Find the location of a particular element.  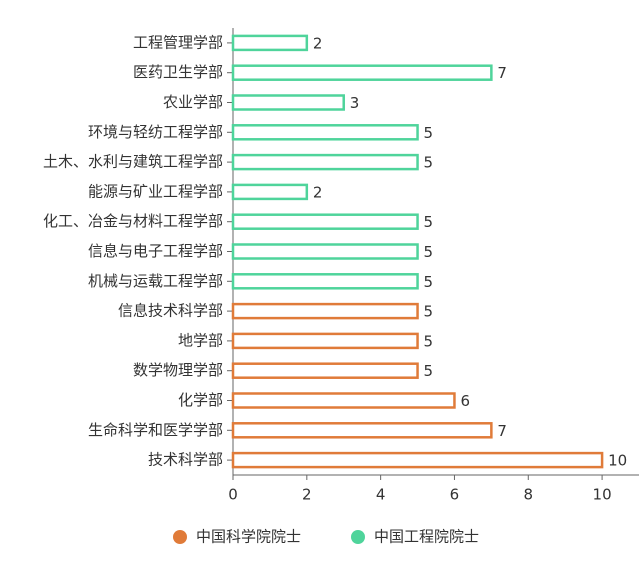

x-tick-label: 8 is located at coordinates (528, 495).